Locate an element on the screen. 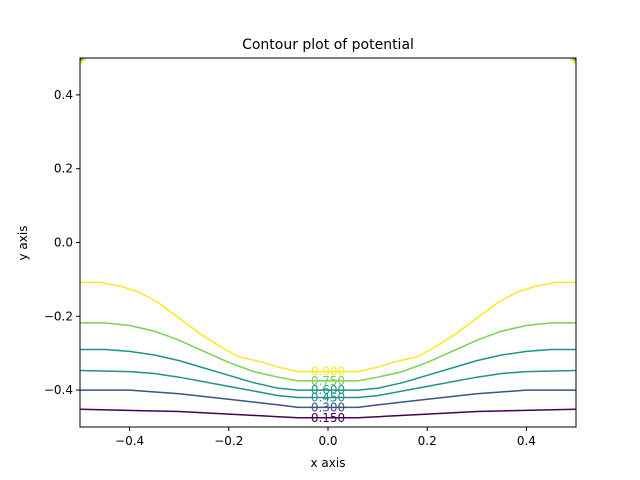  contour-line-0.150 is located at coordinates (328, 413).